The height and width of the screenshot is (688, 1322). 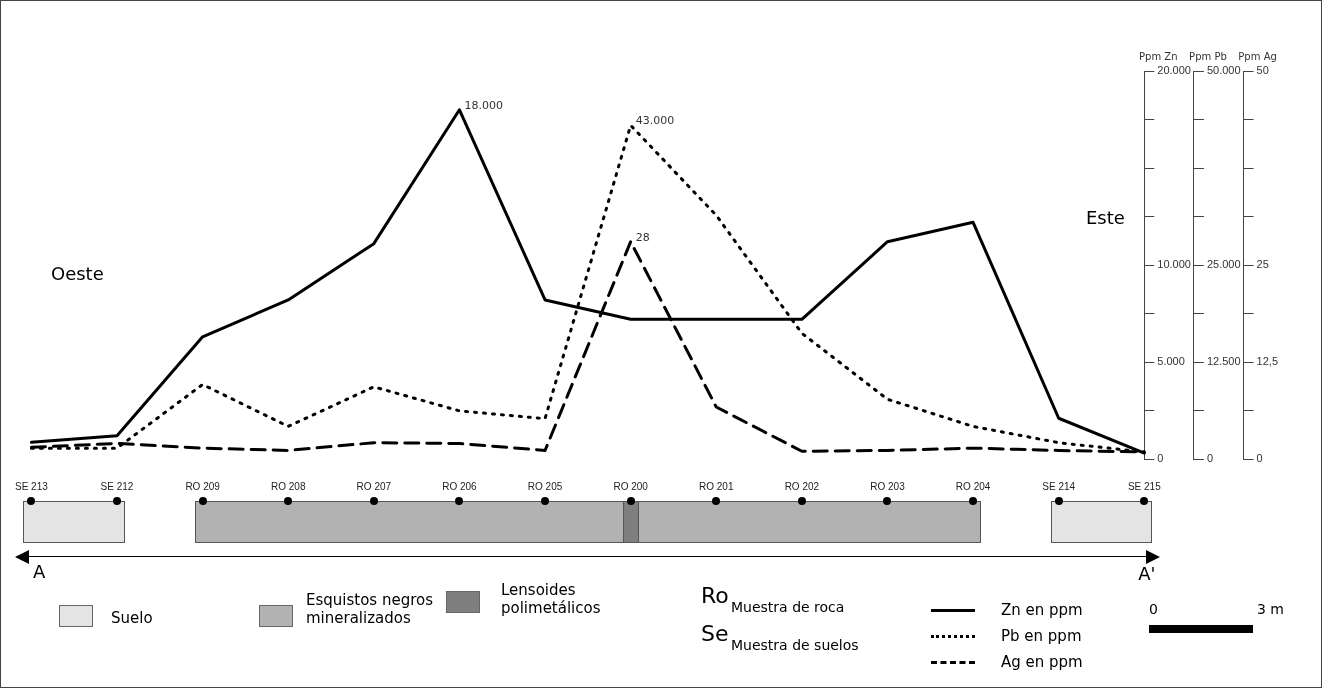 I want to click on x-tick-label: SE 212, so click(x=117, y=486).